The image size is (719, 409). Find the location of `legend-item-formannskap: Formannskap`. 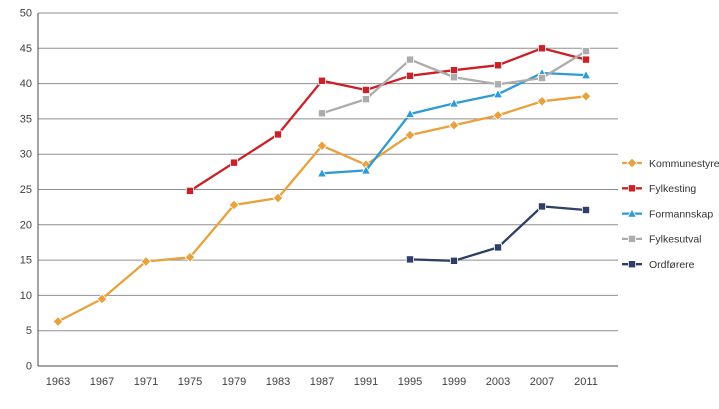

legend-item-formannskap: Formannskap is located at coordinates (667, 214).